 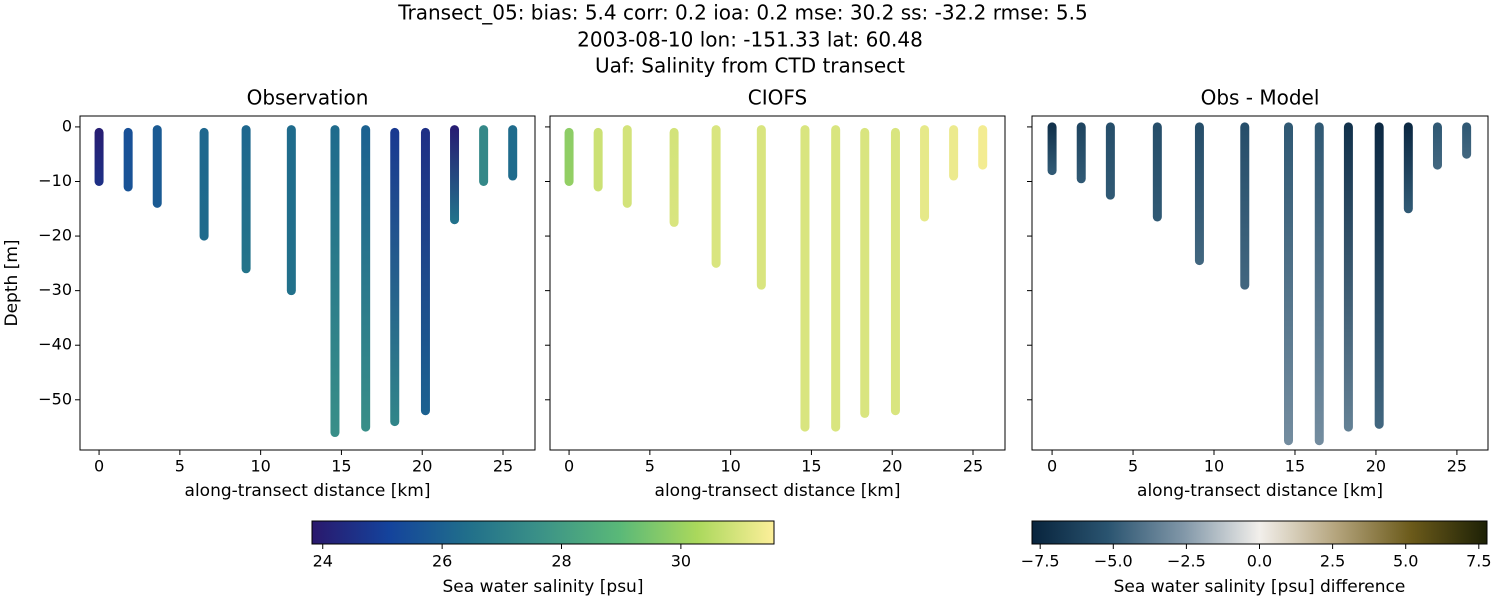 What do you see at coordinates (1478, 561) in the screenshot?
I see `colorbar-tick-label: 7.5` at bounding box center [1478, 561].